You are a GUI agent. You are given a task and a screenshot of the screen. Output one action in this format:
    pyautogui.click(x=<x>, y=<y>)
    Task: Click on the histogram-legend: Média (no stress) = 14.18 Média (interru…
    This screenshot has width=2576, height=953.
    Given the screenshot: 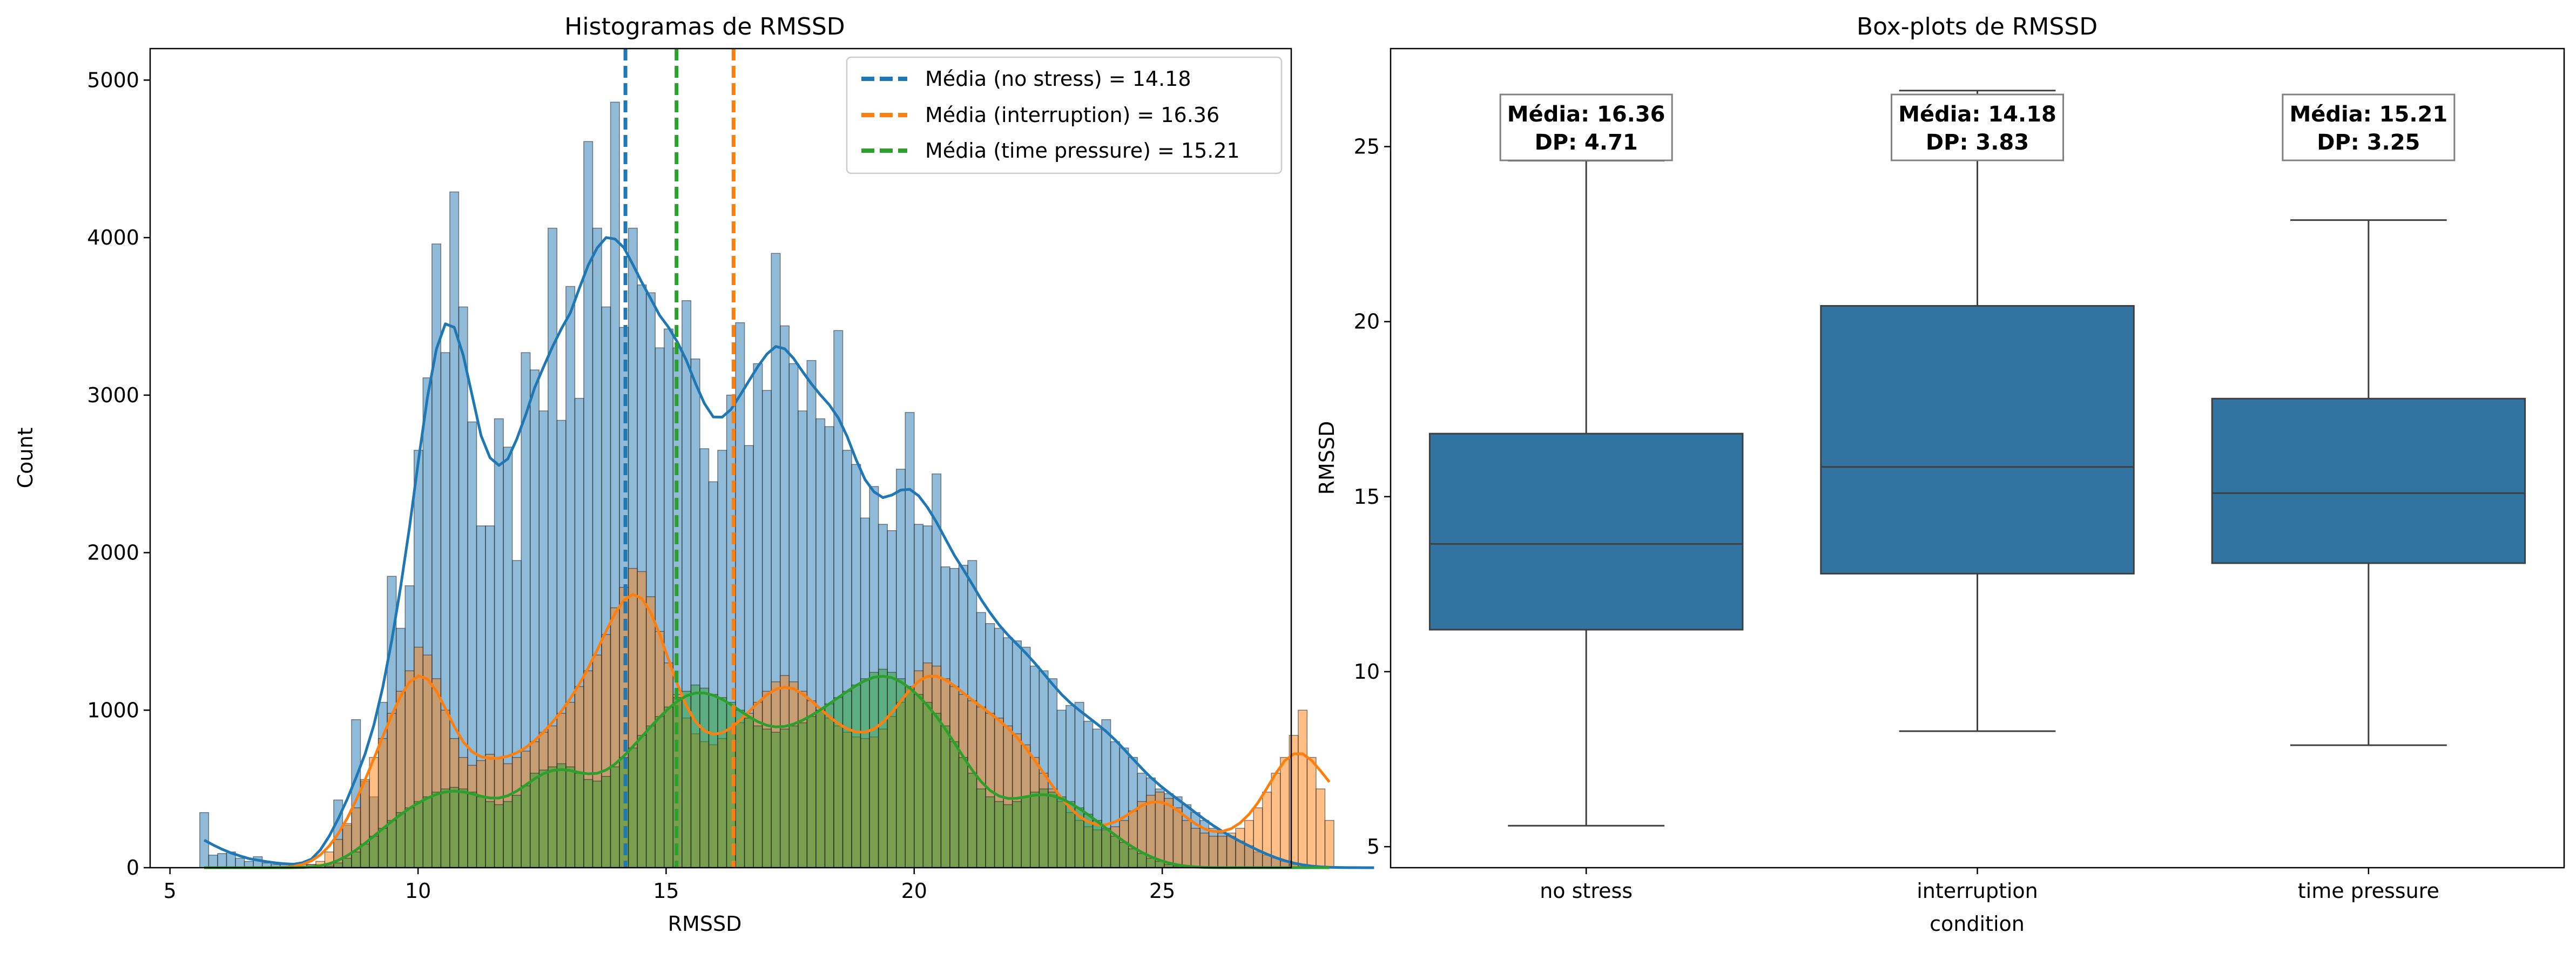 What is the action you would take?
    pyautogui.click(x=1064, y=115)
    